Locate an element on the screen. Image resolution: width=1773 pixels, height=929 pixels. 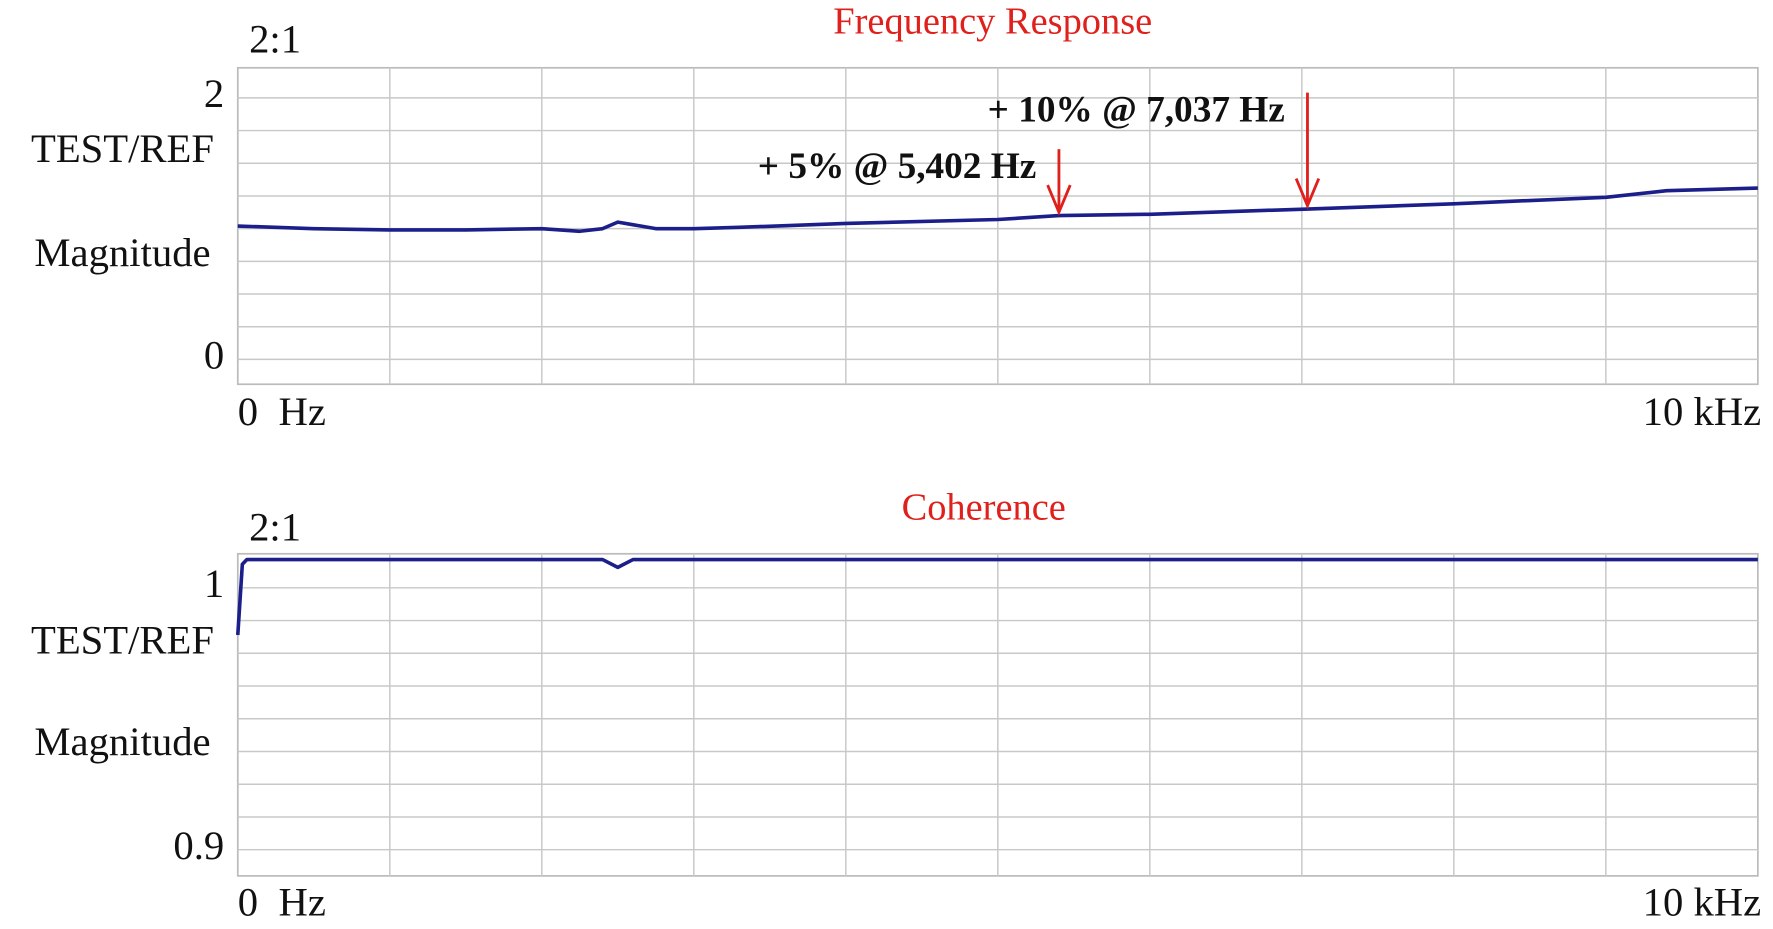
y-tick-label: 0.9 is located at coordinates (198, 845).